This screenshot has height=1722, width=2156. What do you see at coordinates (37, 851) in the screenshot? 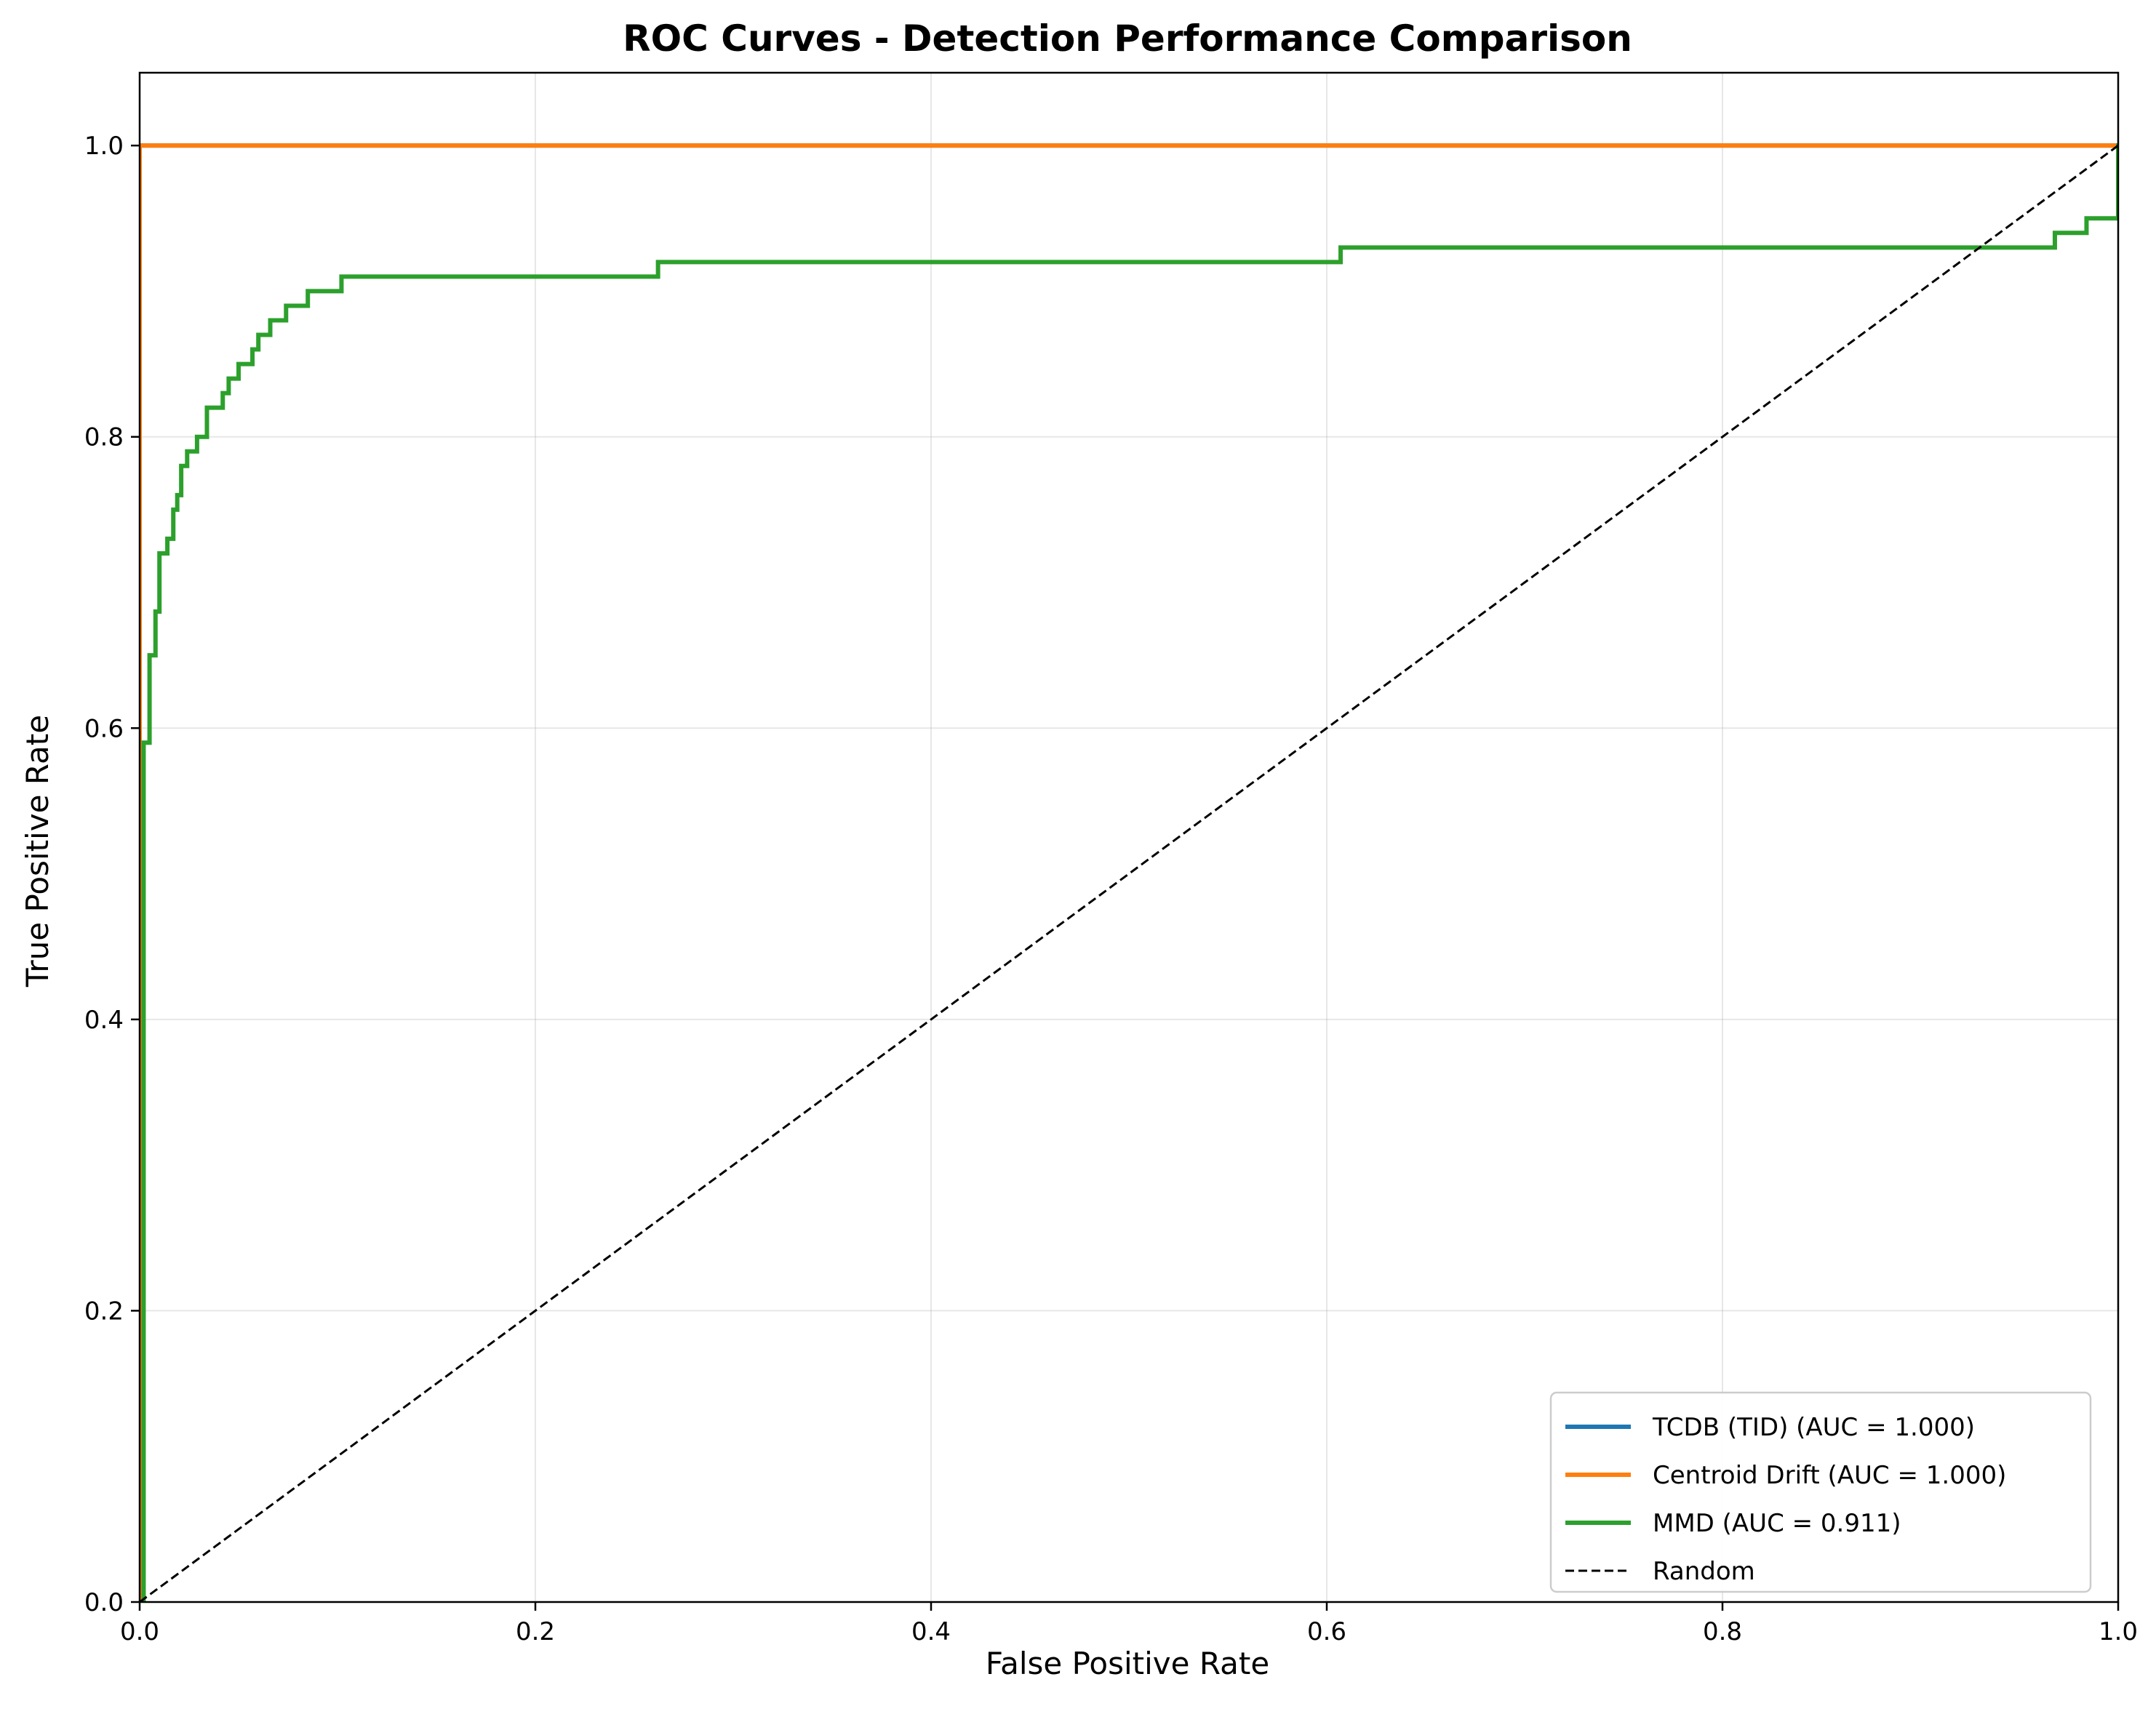
I see `y-axis-label: True Positive Rate` at bounding box center [37, 851].